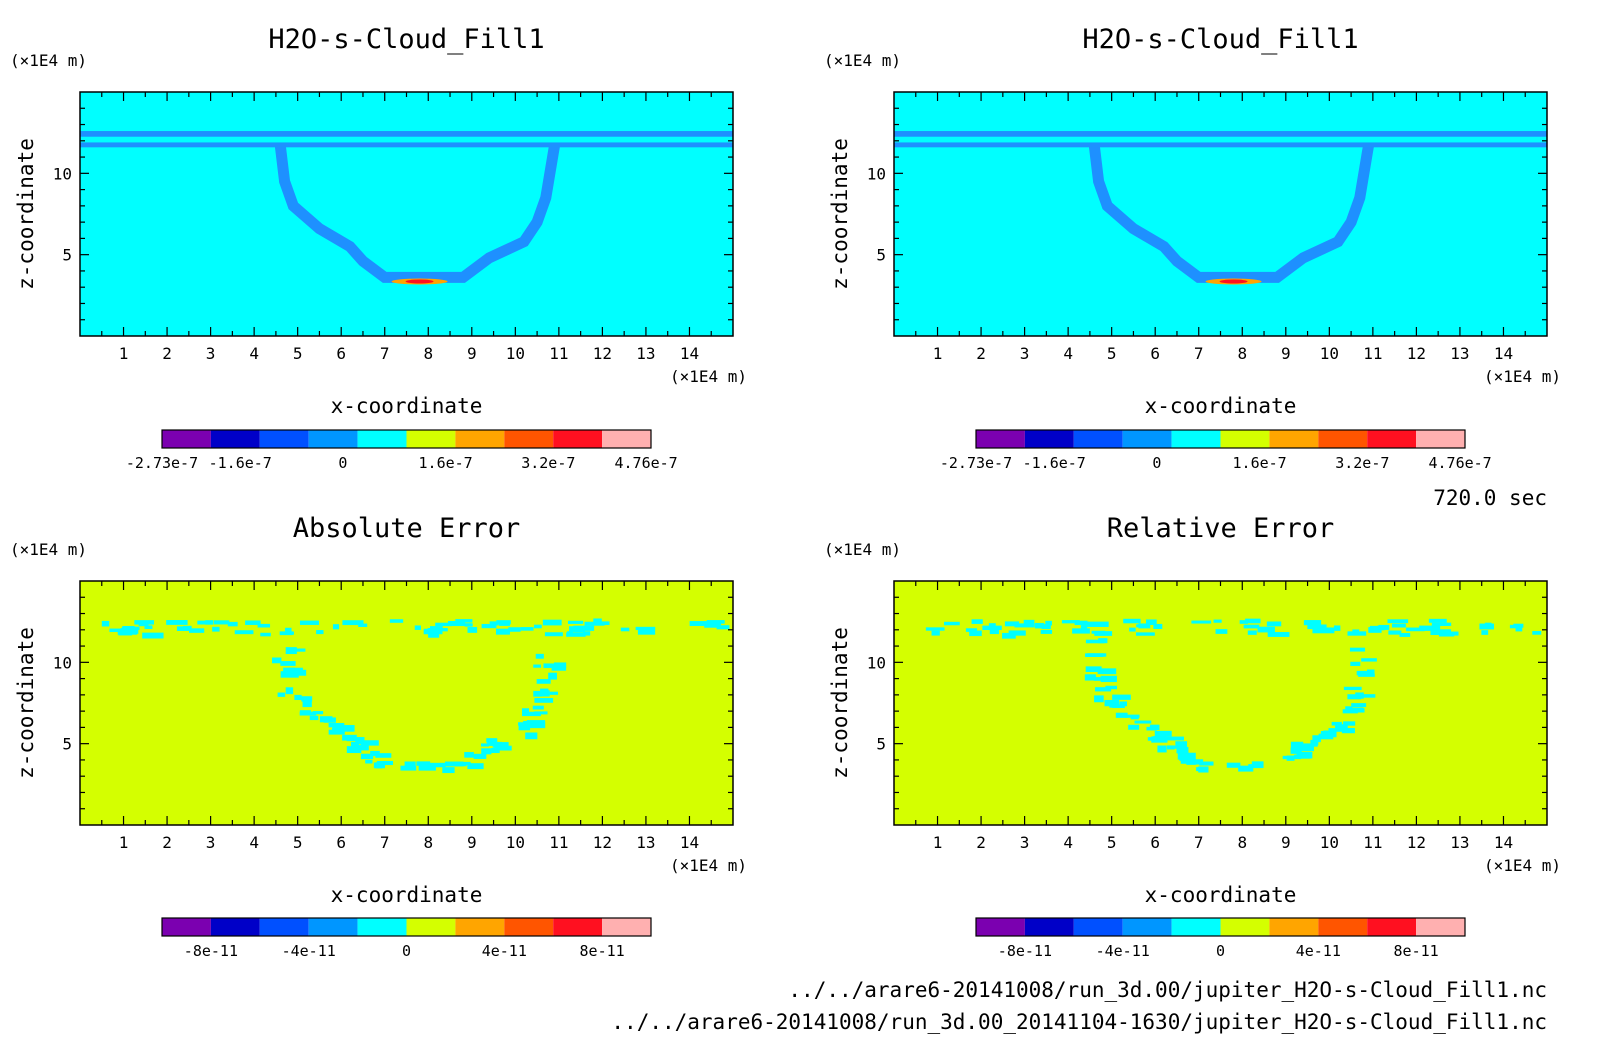 The width and height of the screenshot is (1604, 1054). I want to click on x-tick-label: 5, so click(1112, 353).